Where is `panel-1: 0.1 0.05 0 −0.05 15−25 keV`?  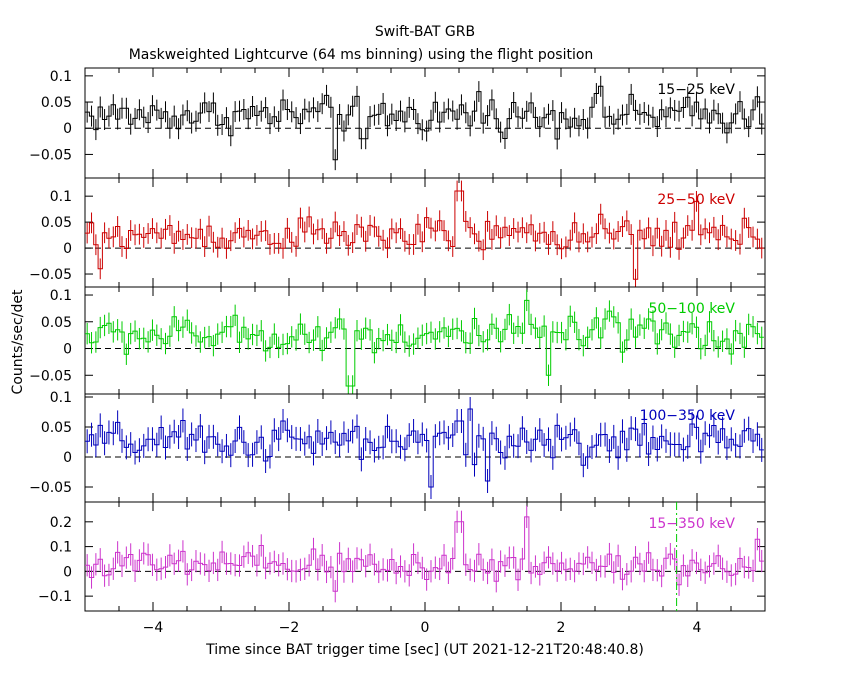
panel-1: 0.1 0.05 0 −0.05 15−25 keV is located at coordinates (397, 123).